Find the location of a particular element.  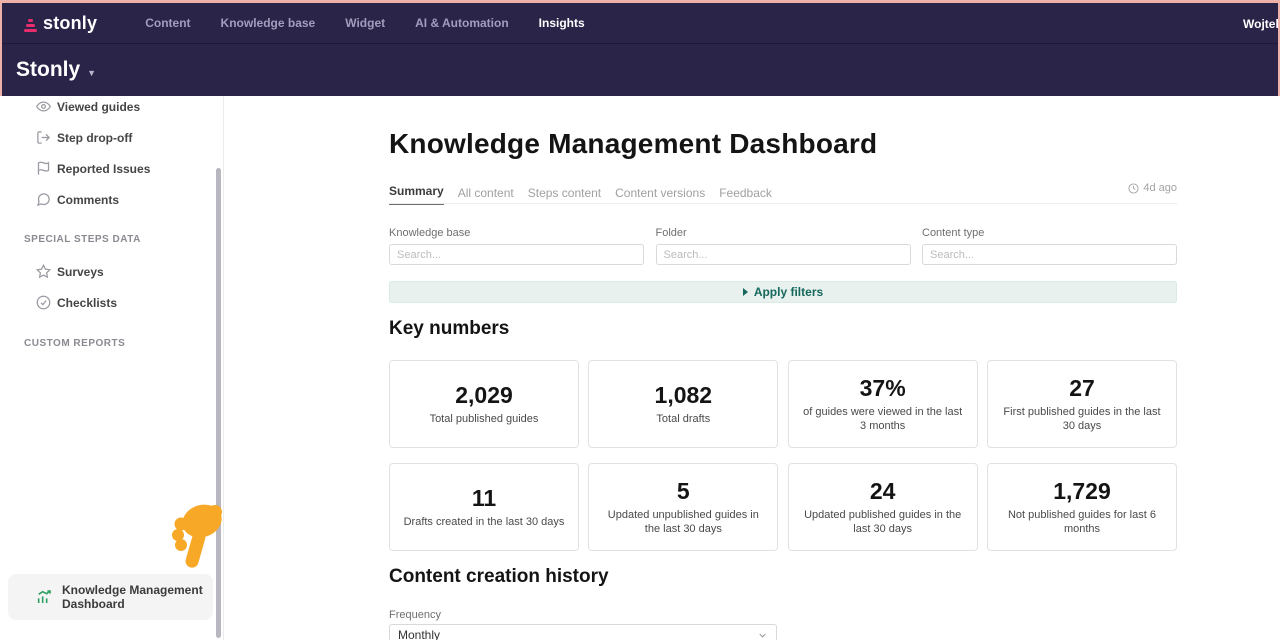

tabs-divider is located at coordinates (783, 203).